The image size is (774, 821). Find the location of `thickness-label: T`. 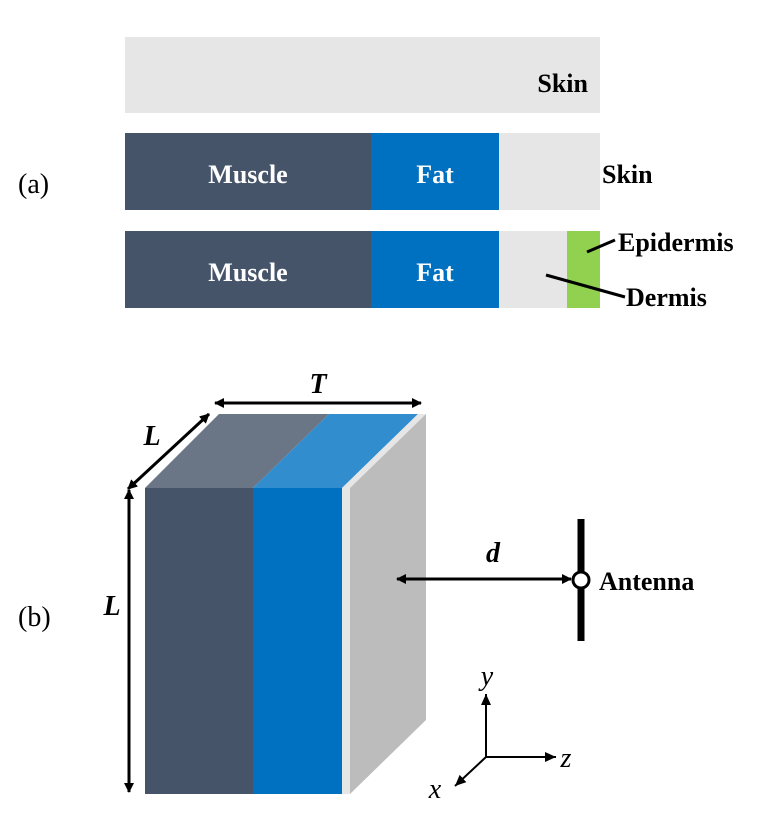

thickness-label: T is located at coordinates (318, 384).